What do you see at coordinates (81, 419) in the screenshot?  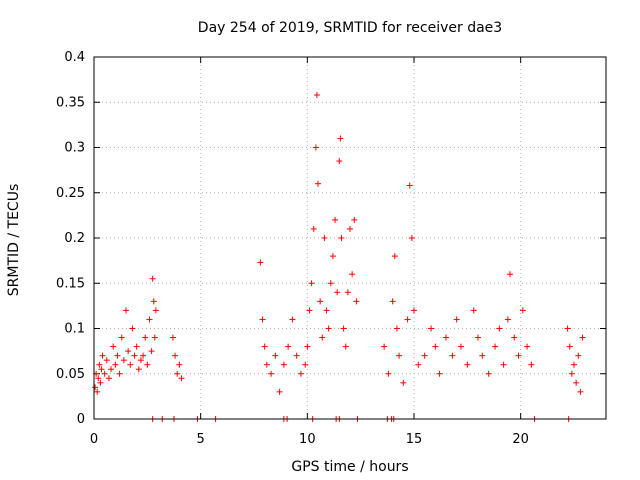 I see `y-tick-label: 0` at bounding box center [81, 419].